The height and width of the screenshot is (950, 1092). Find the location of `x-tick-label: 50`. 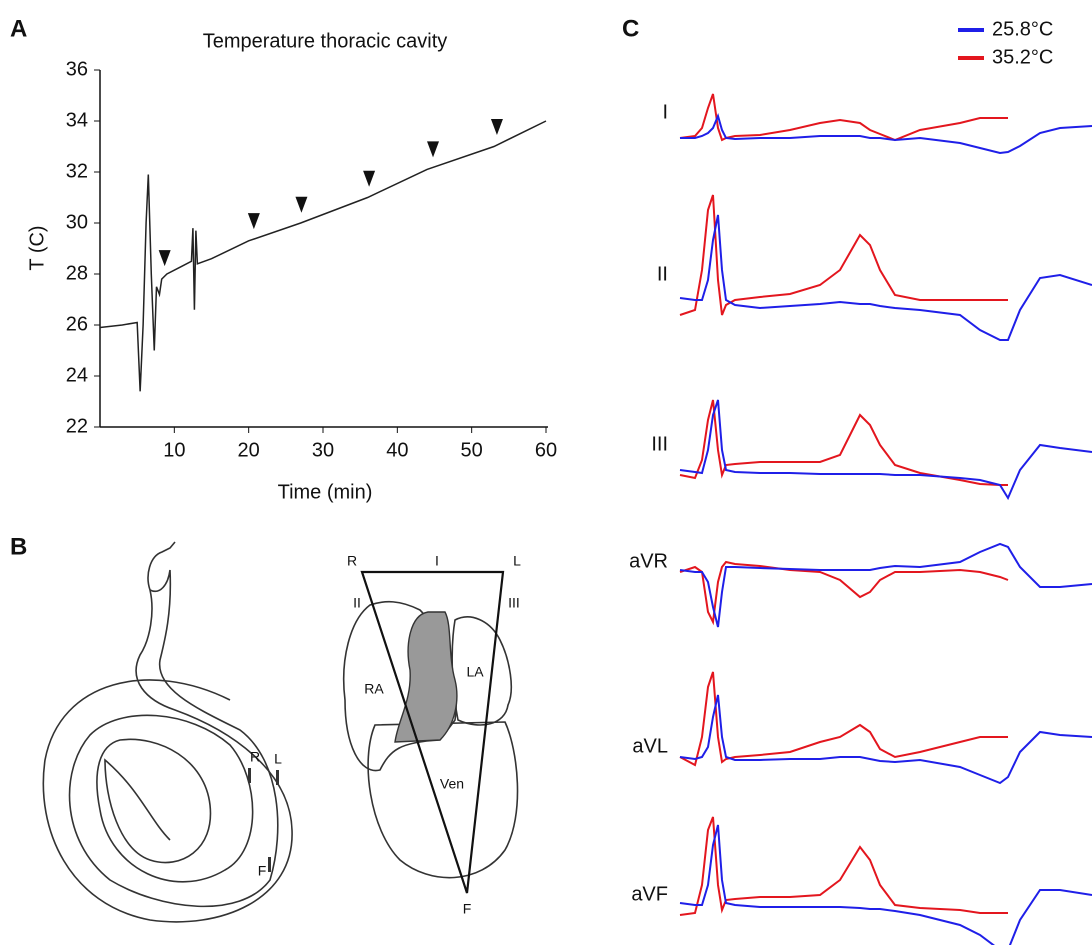

x-tick-label: 50 is located at coordinates (472, 450).